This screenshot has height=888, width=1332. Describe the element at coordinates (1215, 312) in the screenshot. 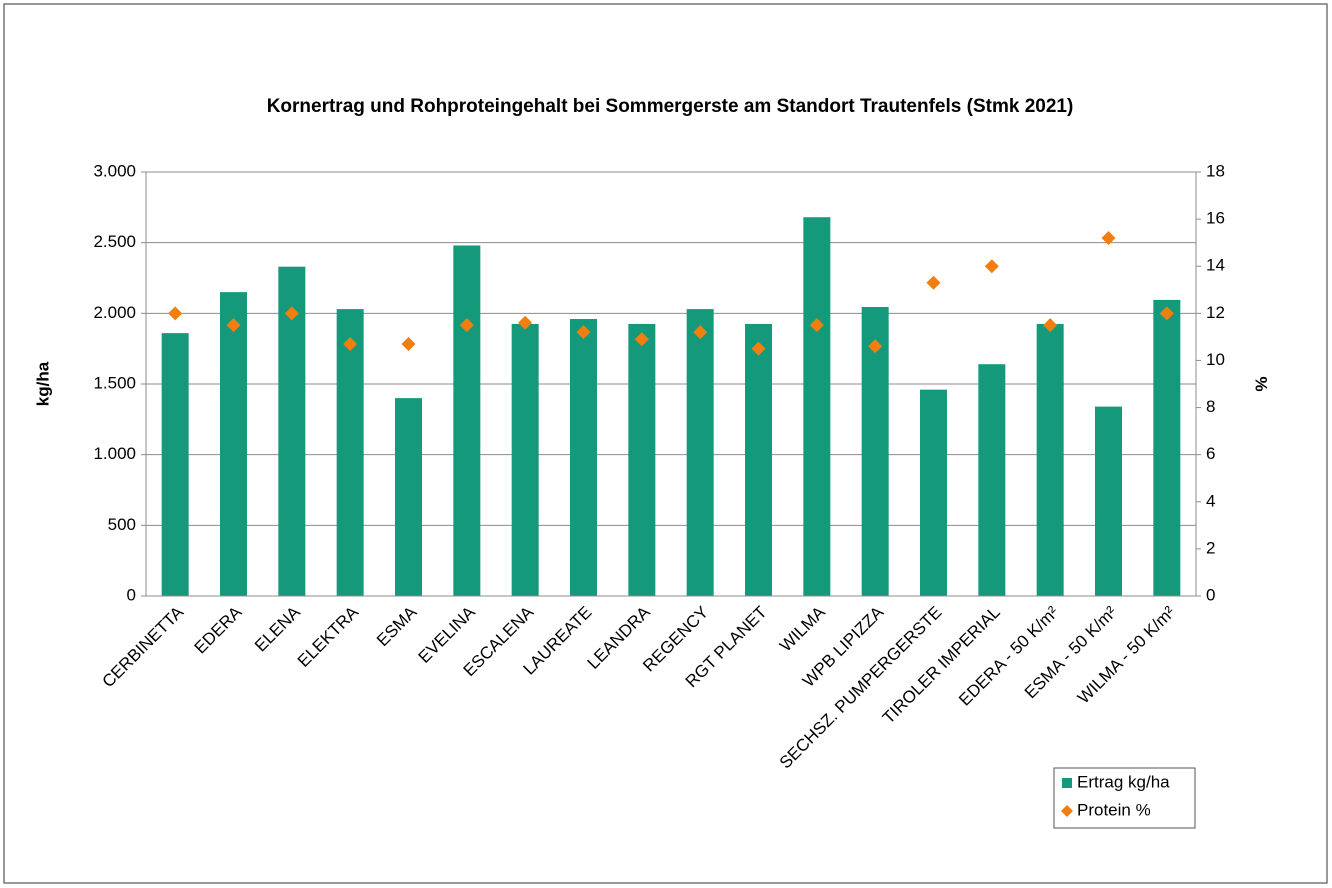

I see `y2-tick-label: 12` at that location.